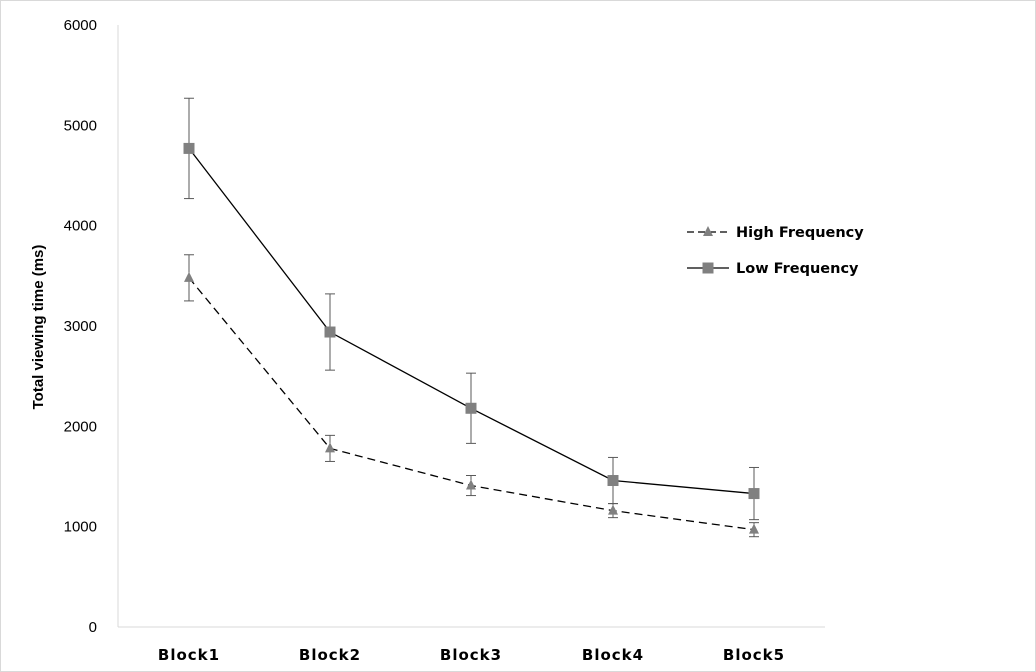  Describe the element at coordinates (754, 655) in the screenshot. I see `x-tick-label: Block5` at that location.